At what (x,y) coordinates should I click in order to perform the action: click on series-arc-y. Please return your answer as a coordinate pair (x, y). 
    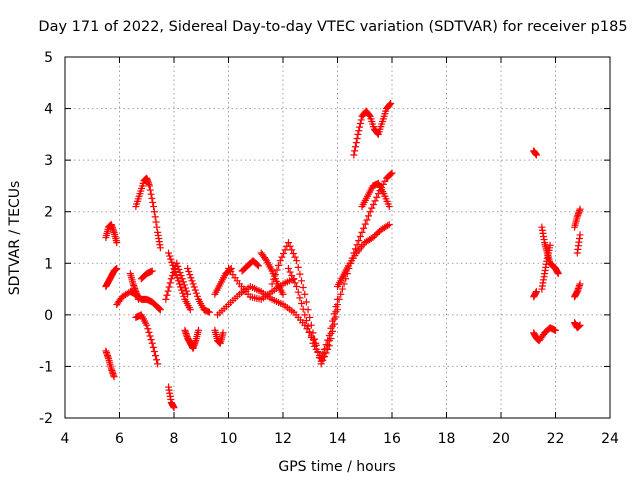
    Looking at the image, I should click on (375, 195).